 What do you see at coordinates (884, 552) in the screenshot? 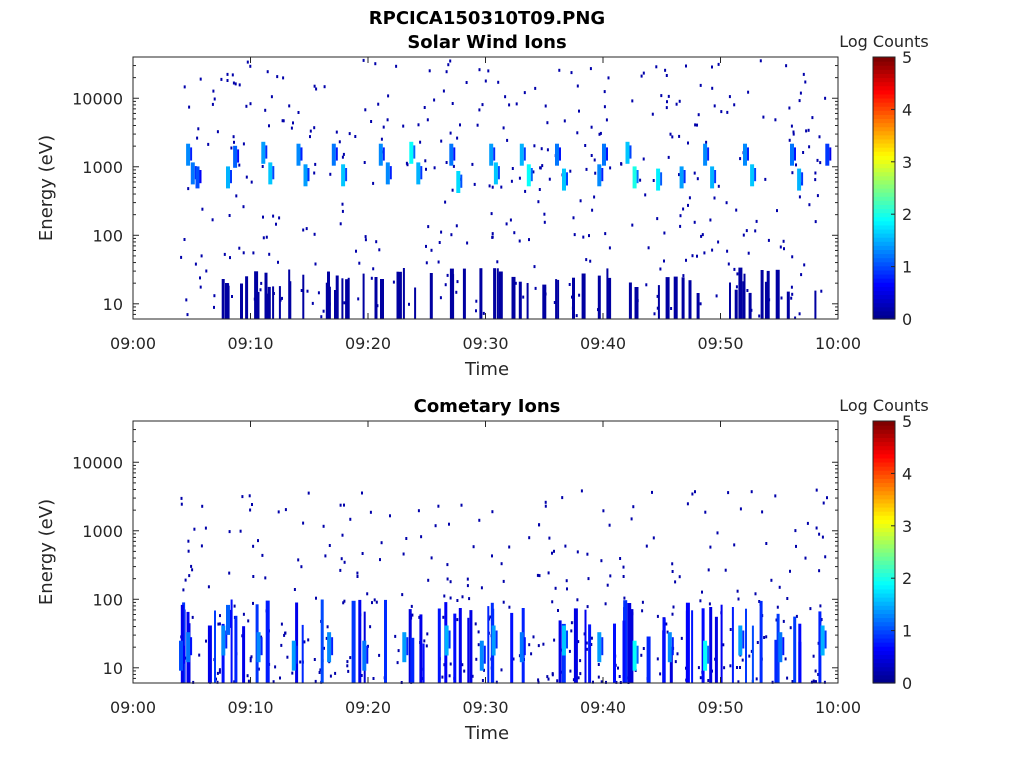
I see `colorbar-frame` at bounding box center [884, 552].